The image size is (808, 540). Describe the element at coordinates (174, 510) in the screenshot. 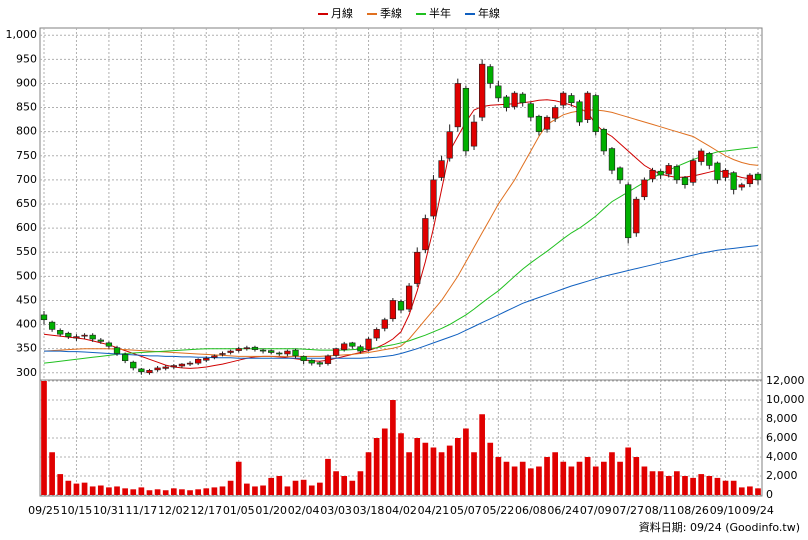

I see `x-tick-label: 12/02` at that location.